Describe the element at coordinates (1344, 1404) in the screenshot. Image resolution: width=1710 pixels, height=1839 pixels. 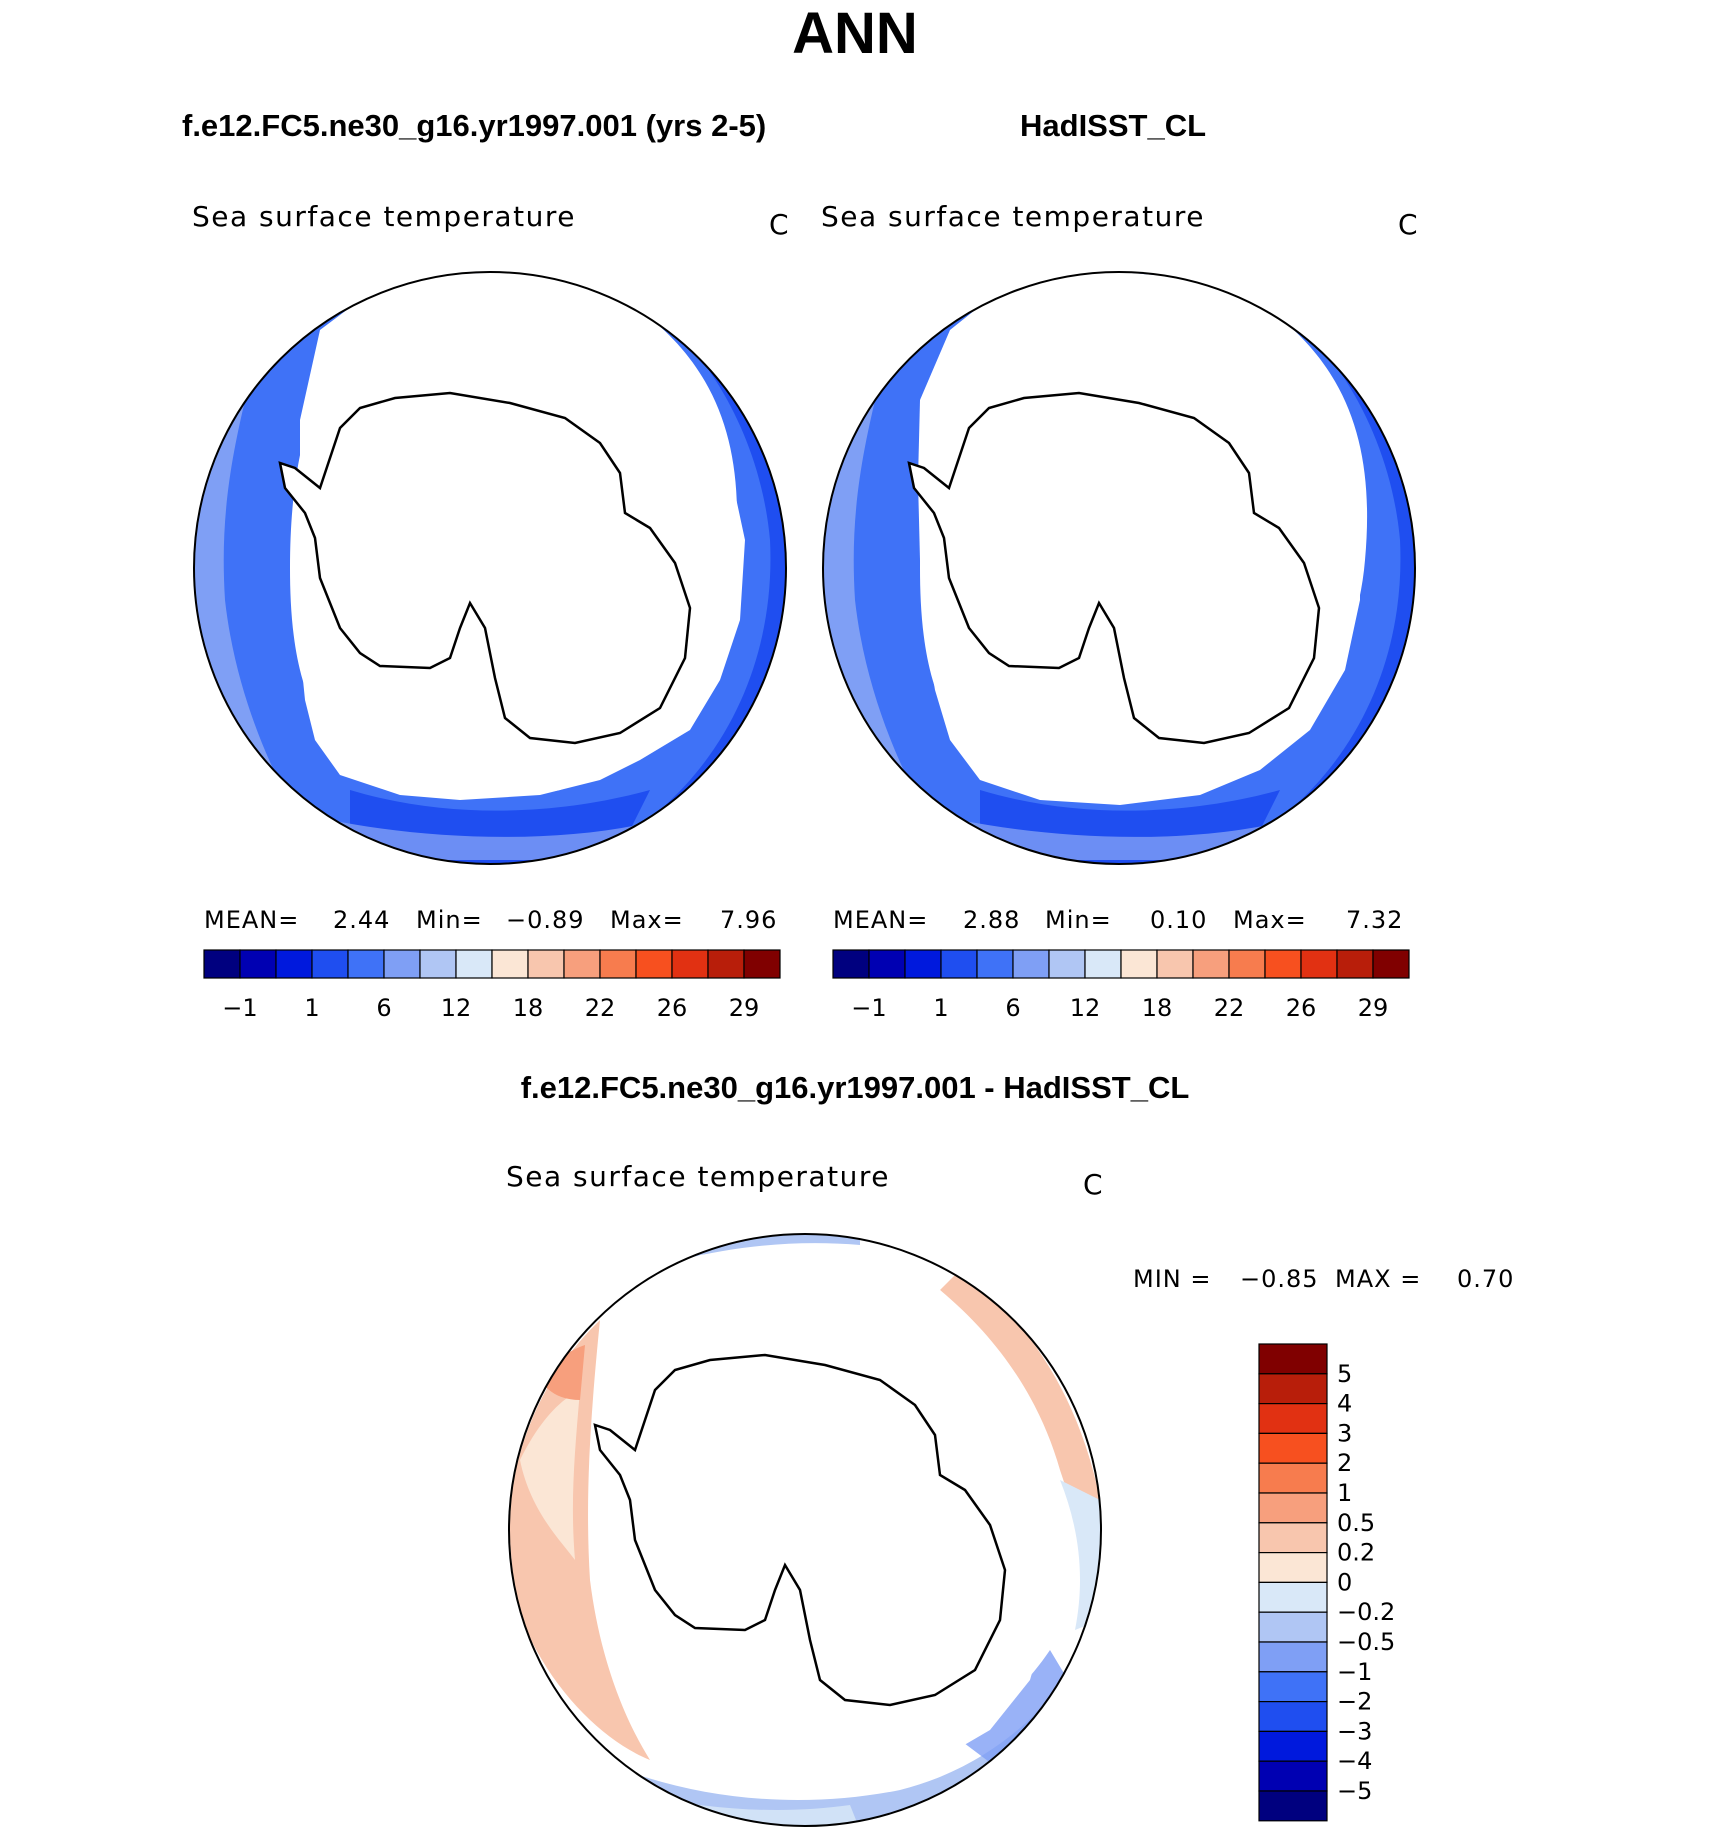
I see `panel3-colorbar-tick-label: 4` at that location.